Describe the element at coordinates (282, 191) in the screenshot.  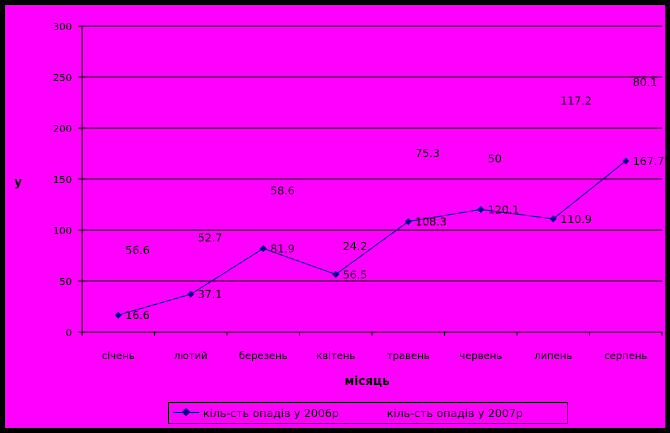
I see `data-label: 58.6` at that location.